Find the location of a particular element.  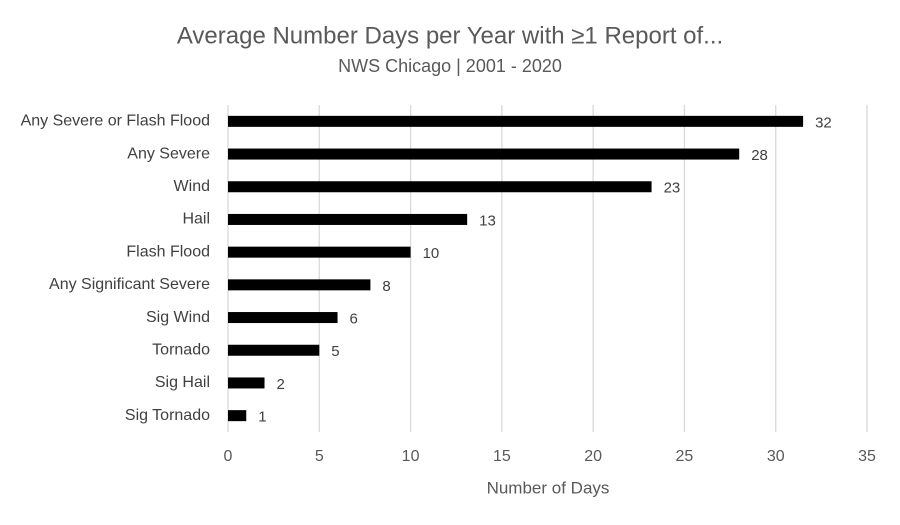

x-tick-label: 25 is located at coordinates (685, 456).